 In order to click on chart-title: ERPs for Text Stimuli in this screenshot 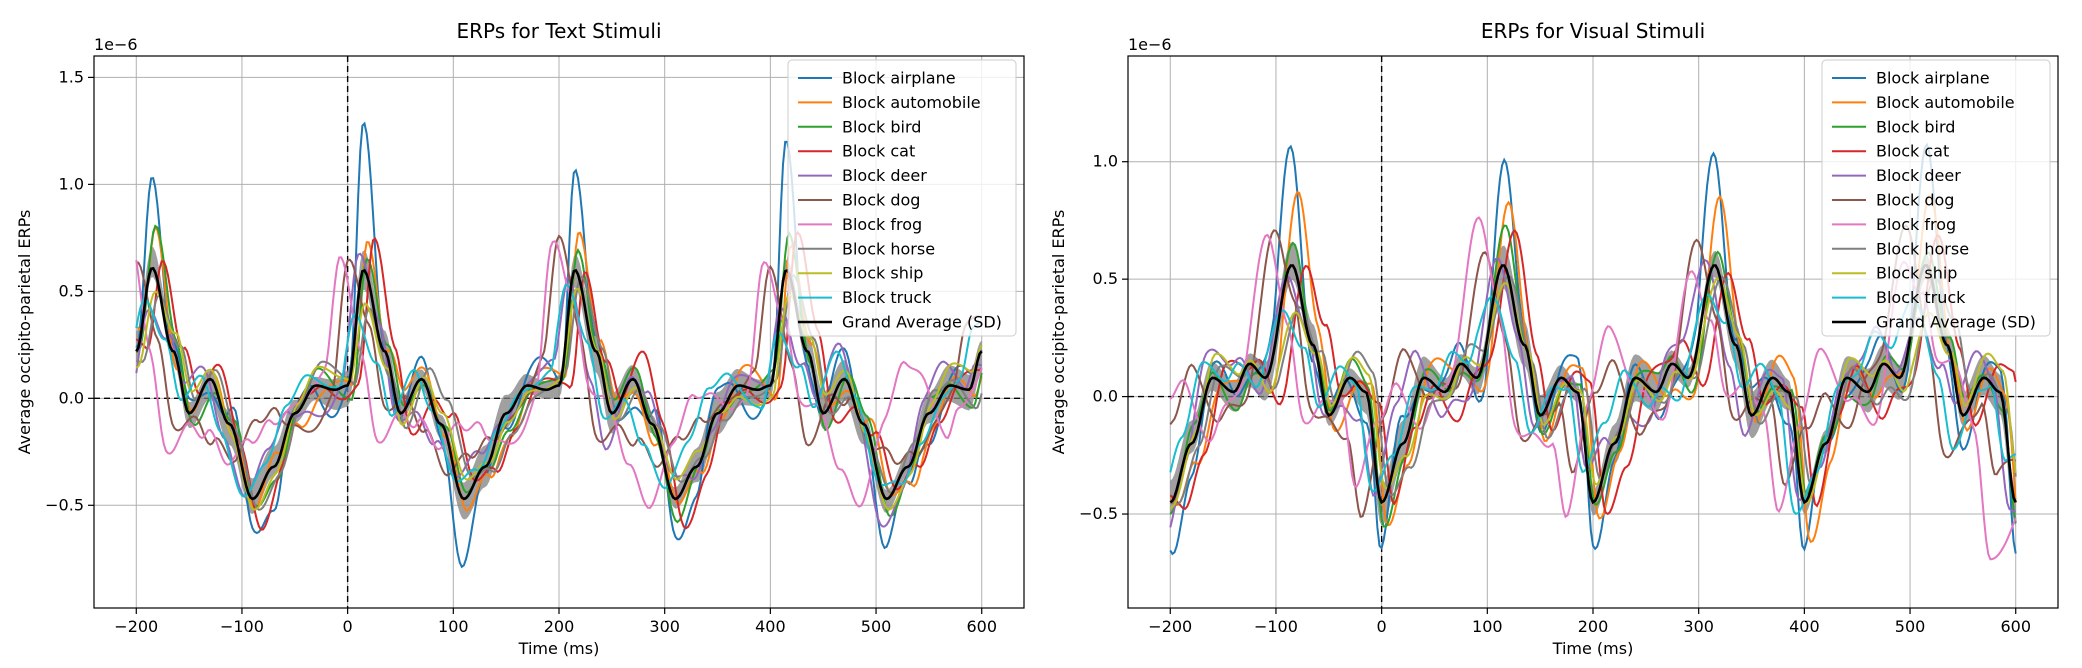, I will do `click(558, 31)`.